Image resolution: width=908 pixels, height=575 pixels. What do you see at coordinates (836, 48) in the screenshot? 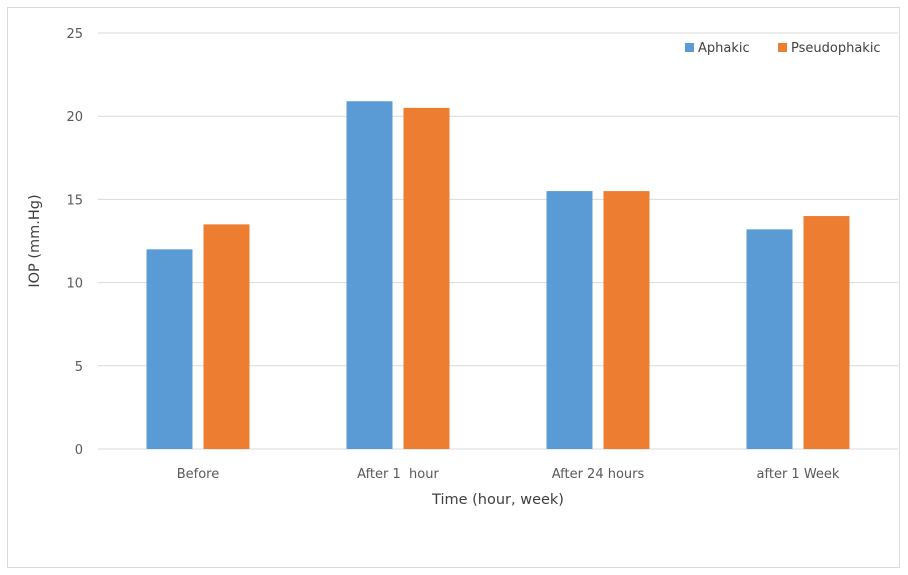
I see `legend-label-pseudophakic: Pseudophakic` at bounding box center [836, 48].